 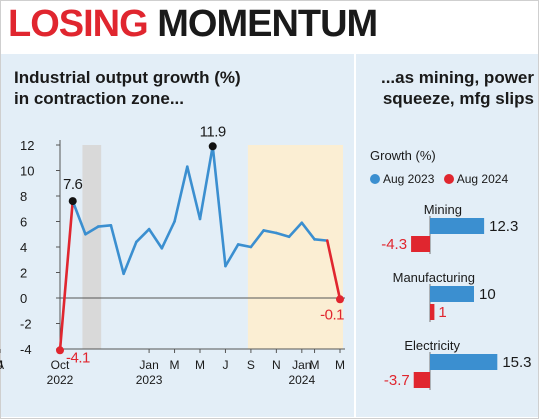 I want to click on data-label-12: 11.9, so click(x=213, y=131).